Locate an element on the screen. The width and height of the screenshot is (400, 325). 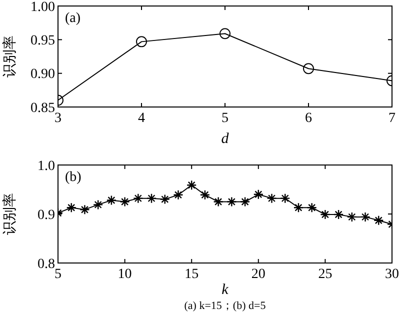
text: (a) k=15；(b) d=5 is located at coordinates (225, 306).